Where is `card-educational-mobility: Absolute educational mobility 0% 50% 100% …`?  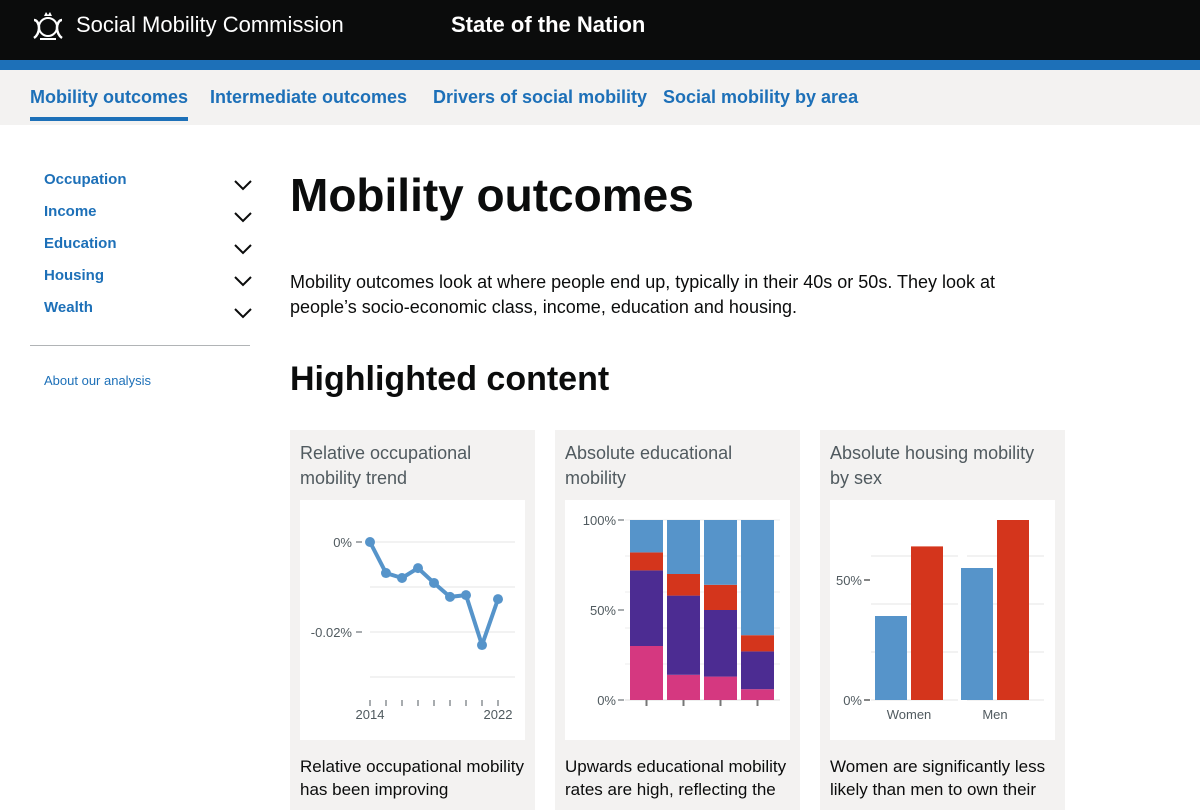
card-educational-mobility: Absolute educational mobility 0% 50% 100% … is located at coordinates (677, 620).